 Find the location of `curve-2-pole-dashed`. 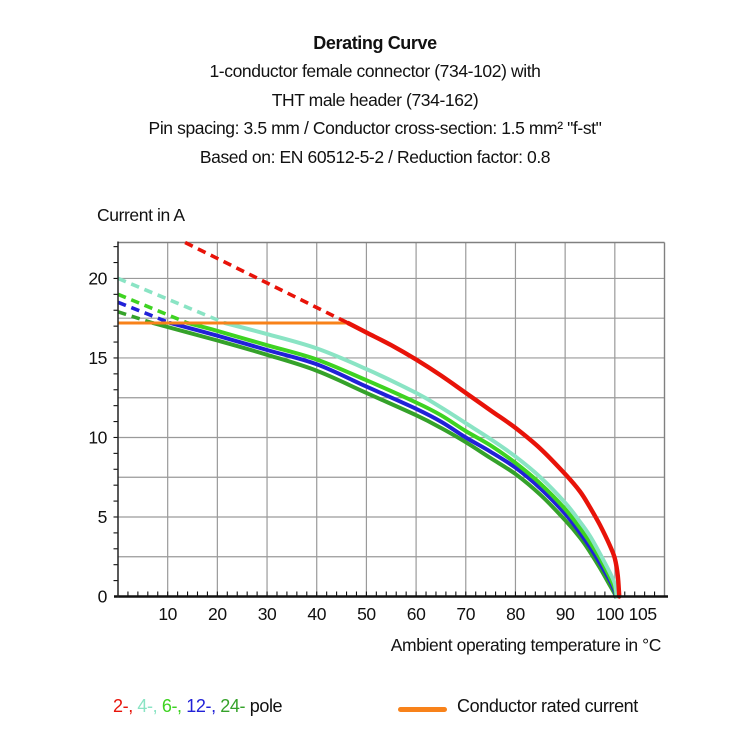

curve-2-pole-dashed is located at coordinates (266, 282).